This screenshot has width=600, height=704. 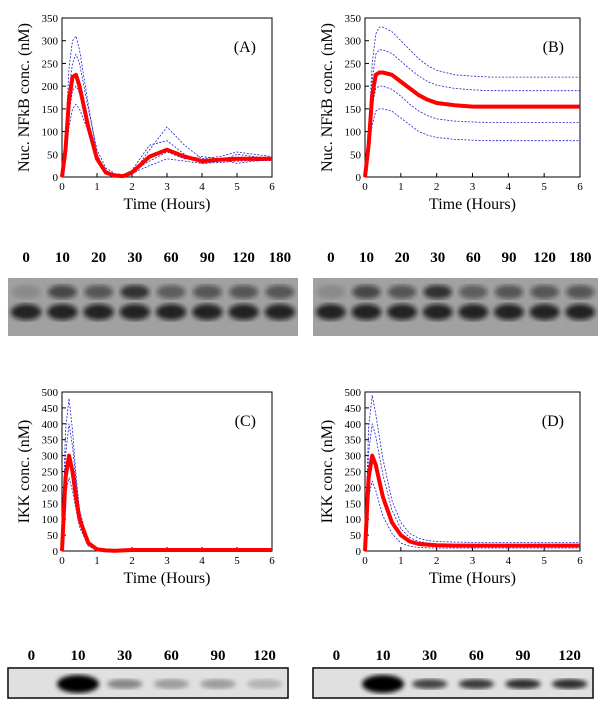 What do you see at coordinates (50, 393) in the screenshot?
I see `y-tick-label: 500` at bounding box center [50, 393].